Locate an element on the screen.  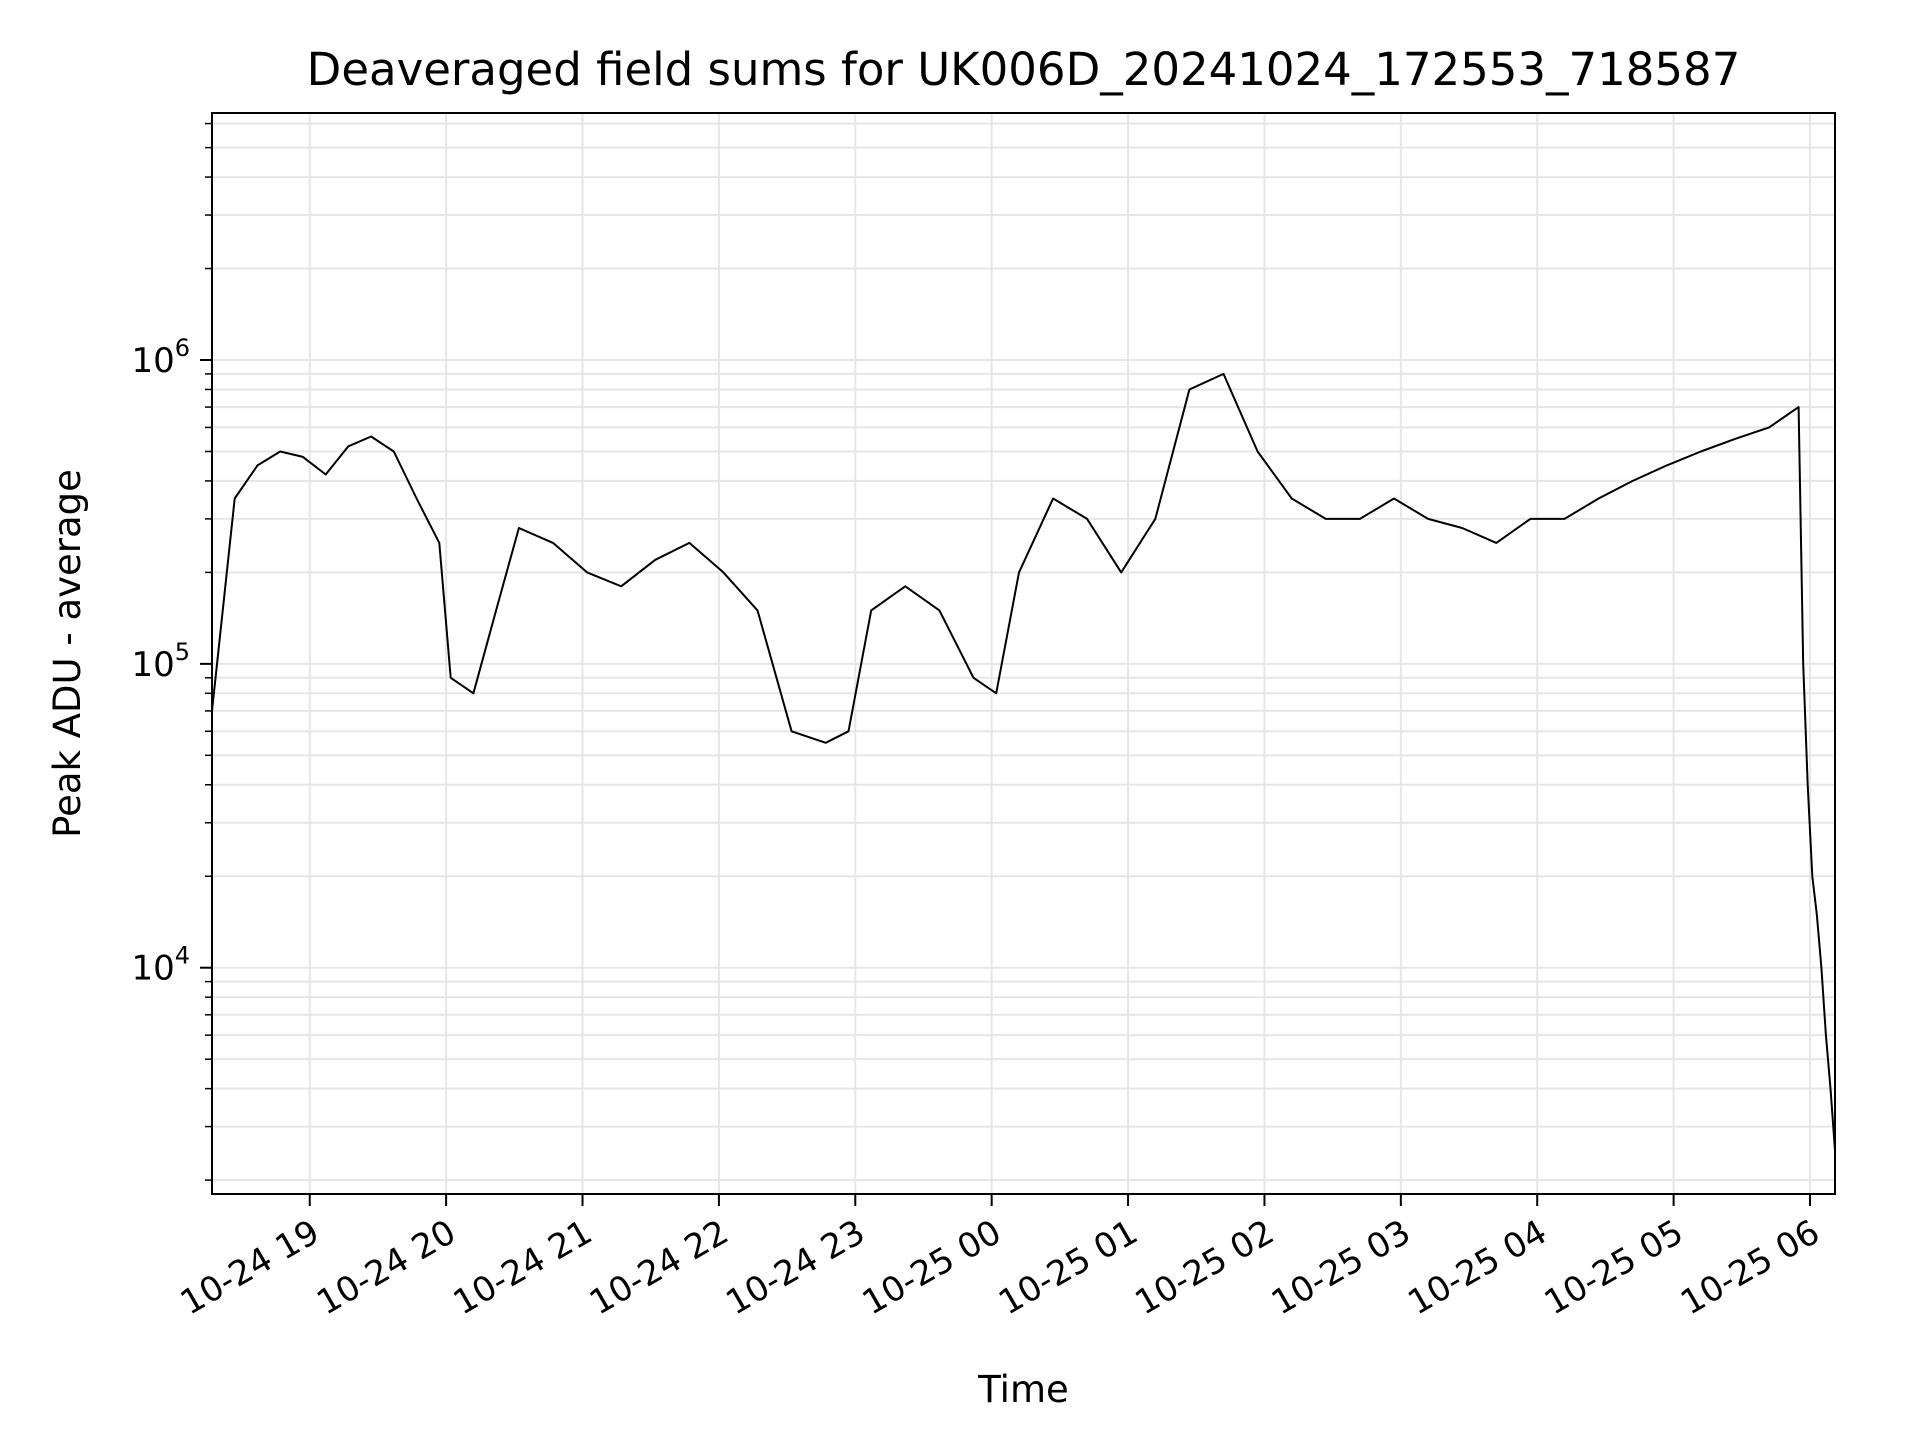
y-tick-label: 10⁵ is located at coordinates (160, 661).